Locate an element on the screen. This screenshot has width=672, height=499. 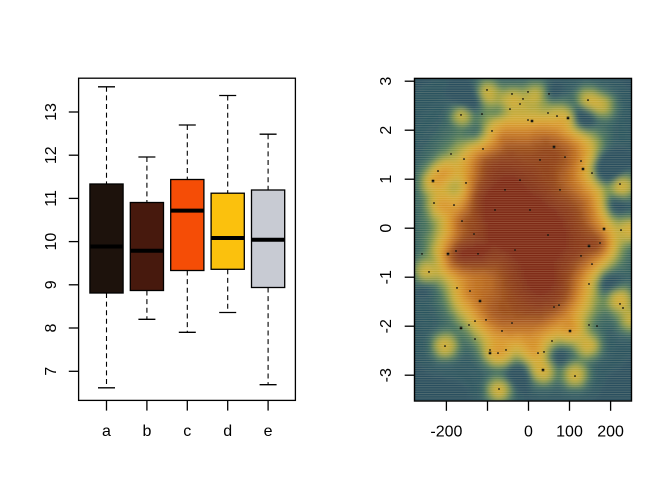
svg-text: 8 is located at coordinates (51, 327).